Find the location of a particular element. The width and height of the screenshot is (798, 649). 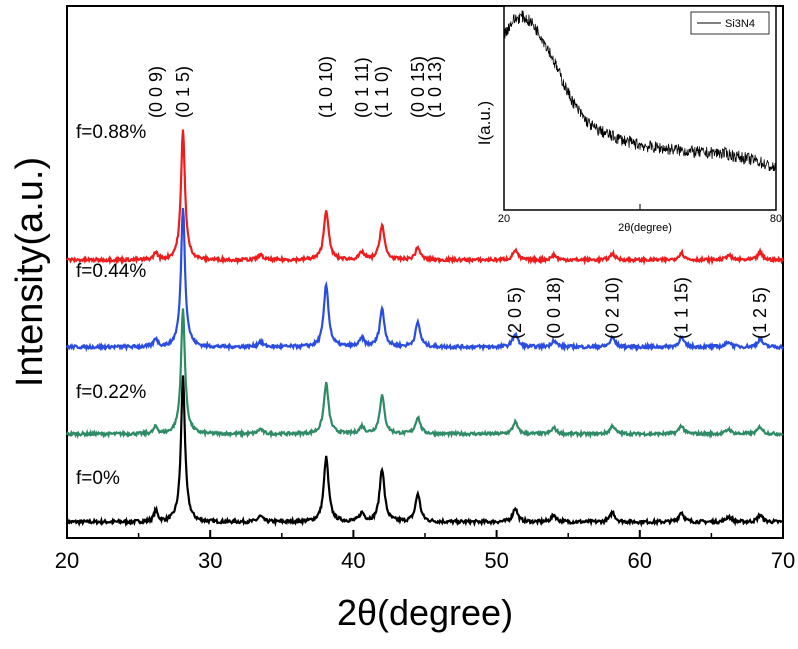

inset-x-tick-label-right: 80 is located at coordinates (776, 219).